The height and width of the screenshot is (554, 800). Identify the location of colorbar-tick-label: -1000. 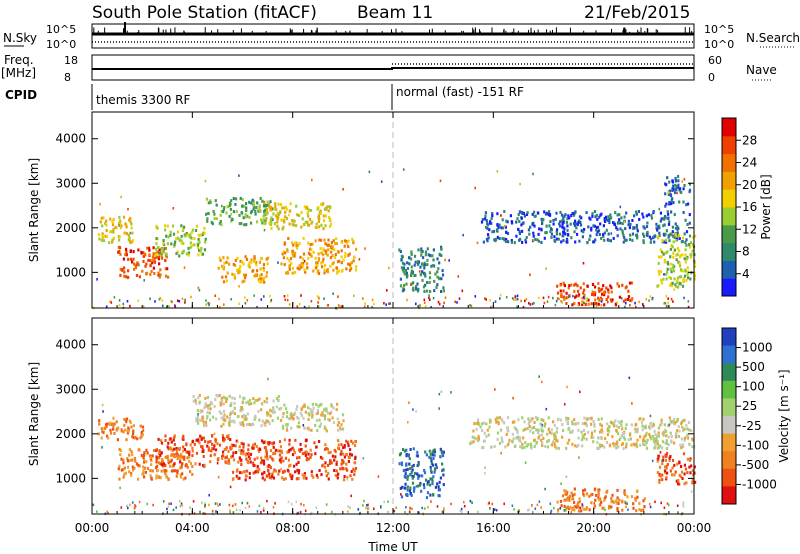
(759, 484).